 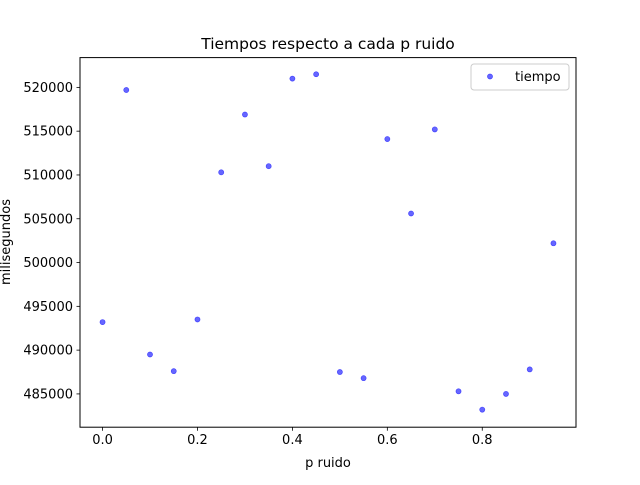 I want to click on y-tick-label: 495000, so click(x=48, y=307).